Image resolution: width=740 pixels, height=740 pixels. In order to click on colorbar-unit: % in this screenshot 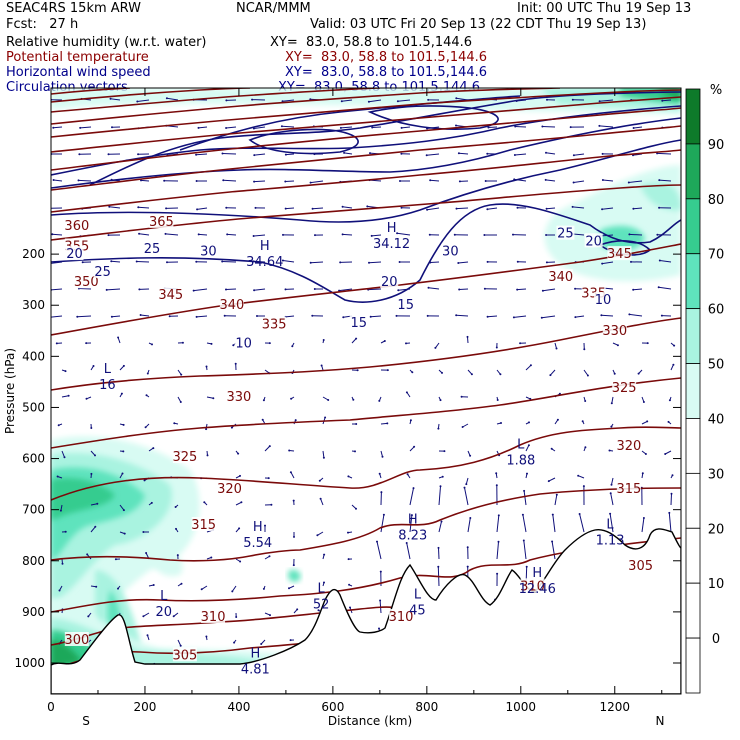, I will do `click(716, 90)`.